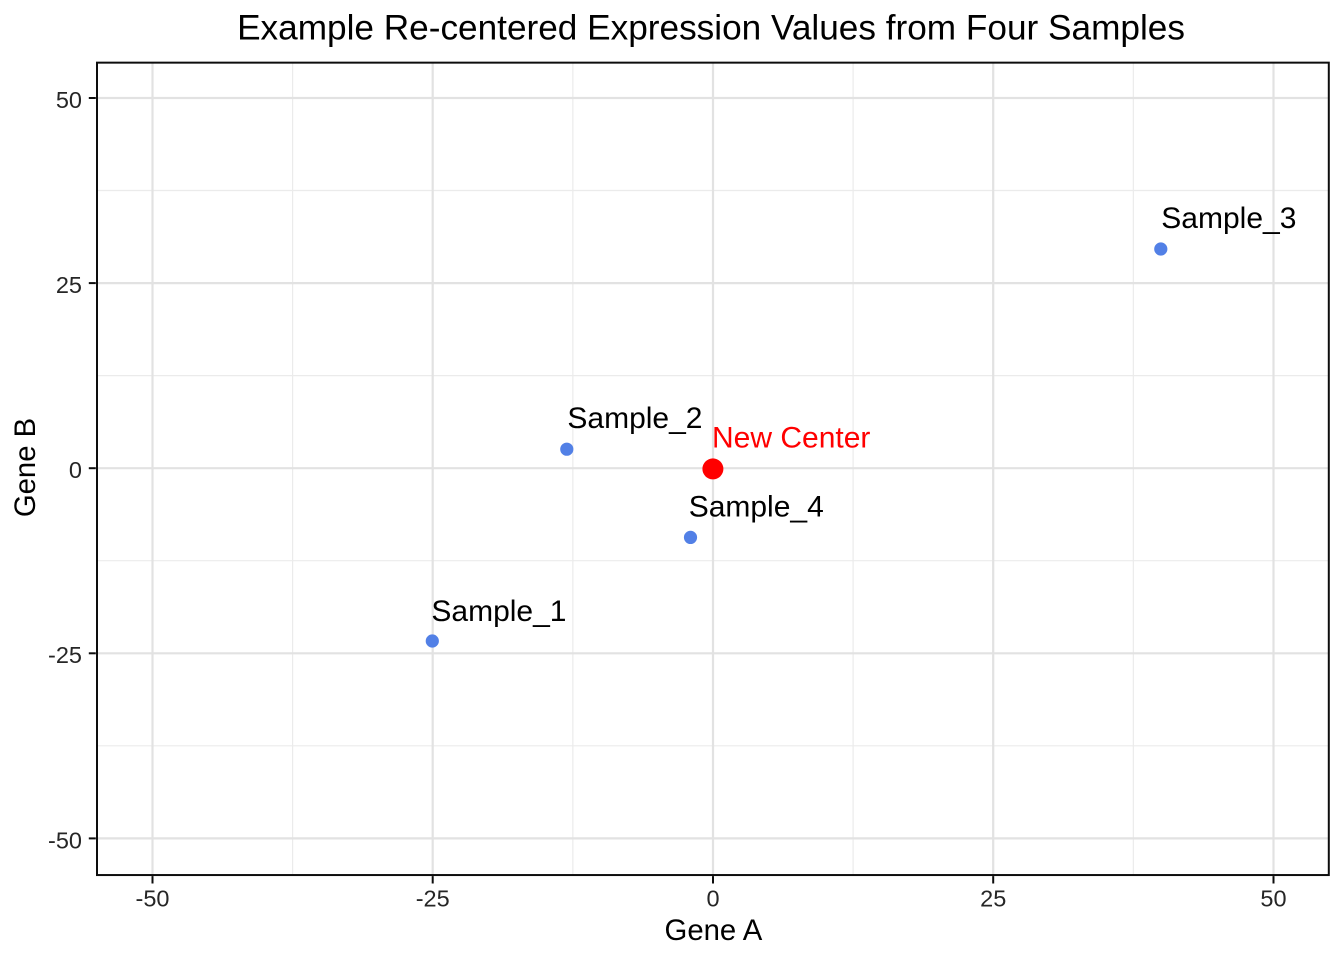 This screenshot has width=1344, height=960. What do you see at coordinates (498, 611) in the screenshot?
I see `svg-text: Sample_1` at bounding box center [498, 611].